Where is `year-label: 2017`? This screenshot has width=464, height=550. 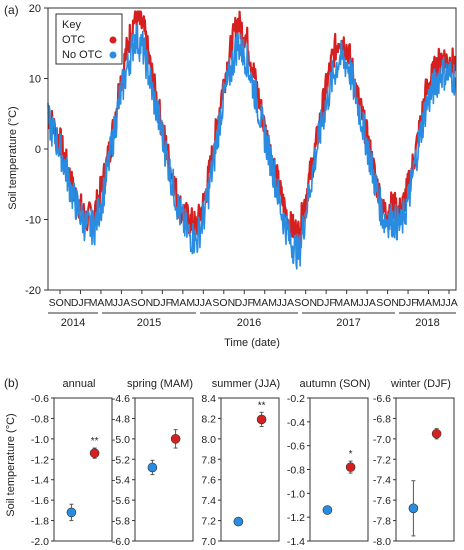 year-label: 2017 is located at coordinates (348, 323).